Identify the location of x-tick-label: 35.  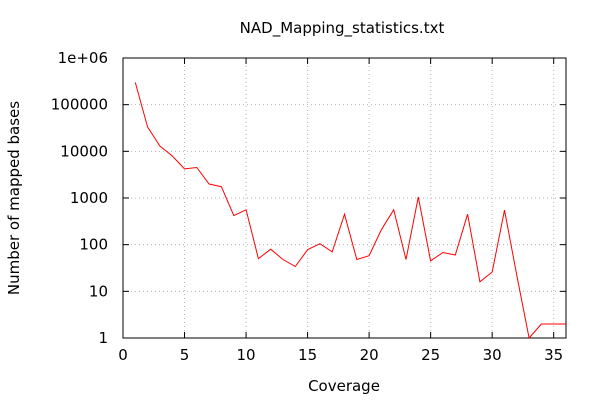
(553, 355).